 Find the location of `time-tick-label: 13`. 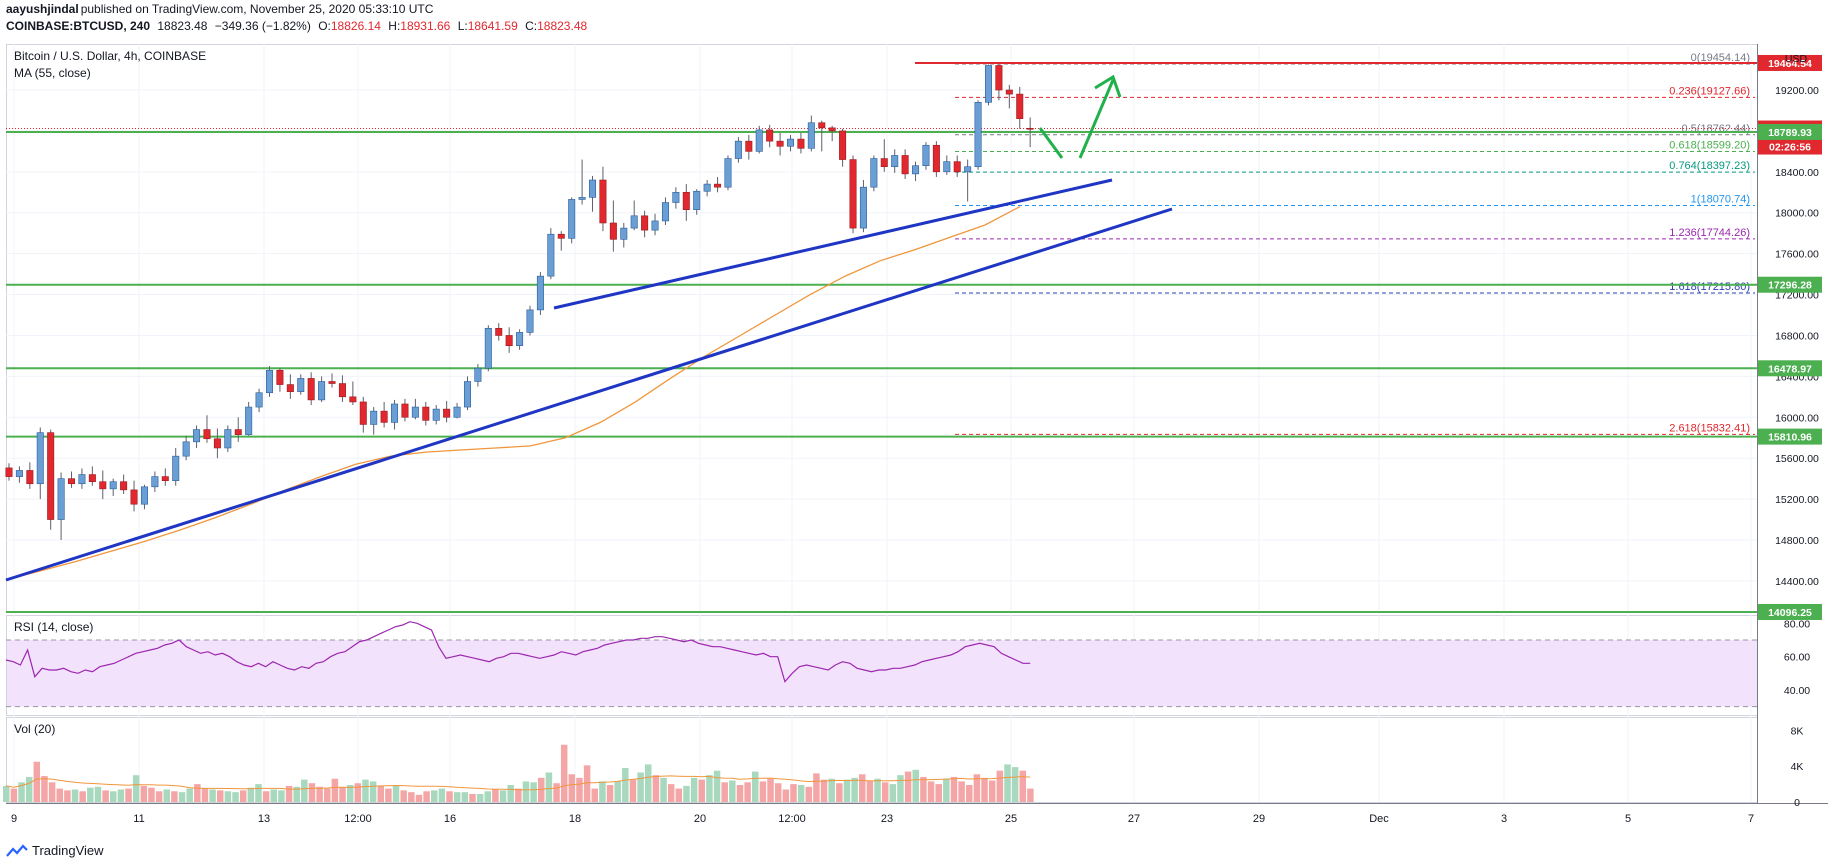

time-tick-label: 13 is located at coordinates (264, 819).